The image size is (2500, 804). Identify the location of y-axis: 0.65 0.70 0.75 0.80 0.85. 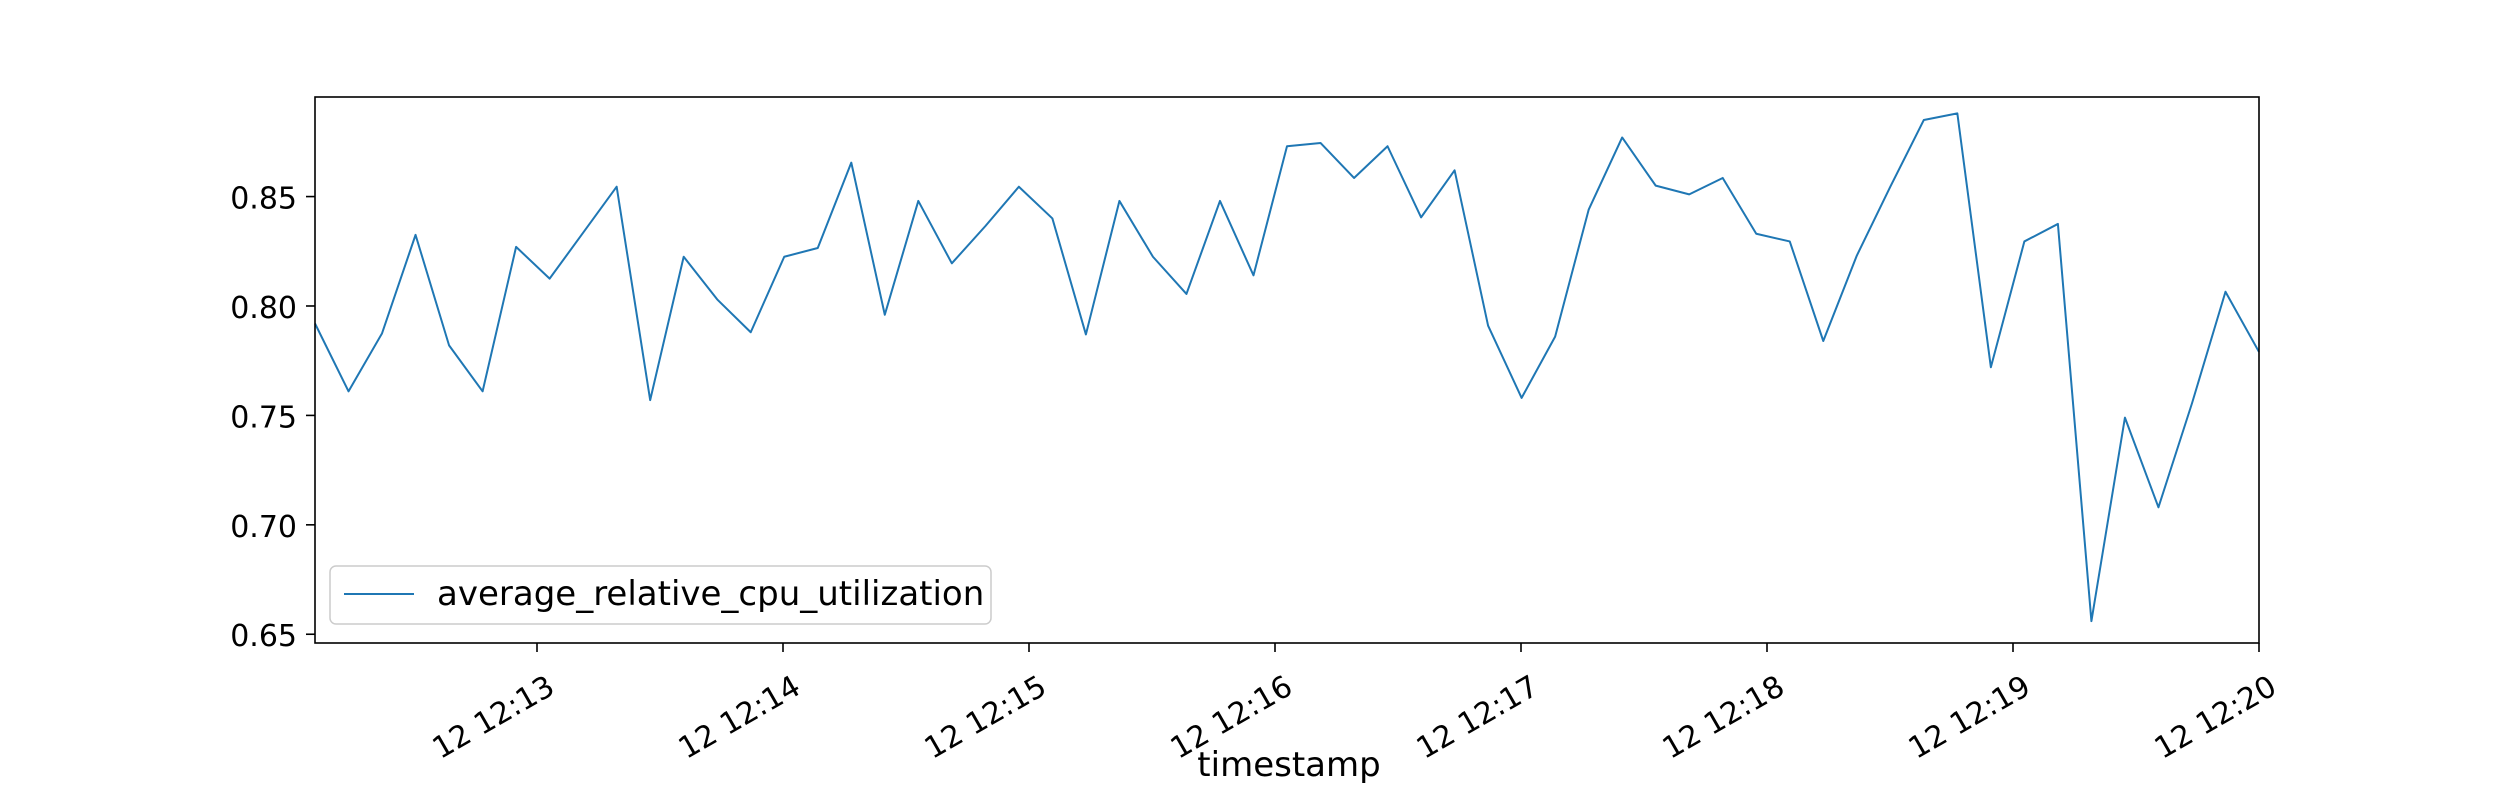
(272, 418).